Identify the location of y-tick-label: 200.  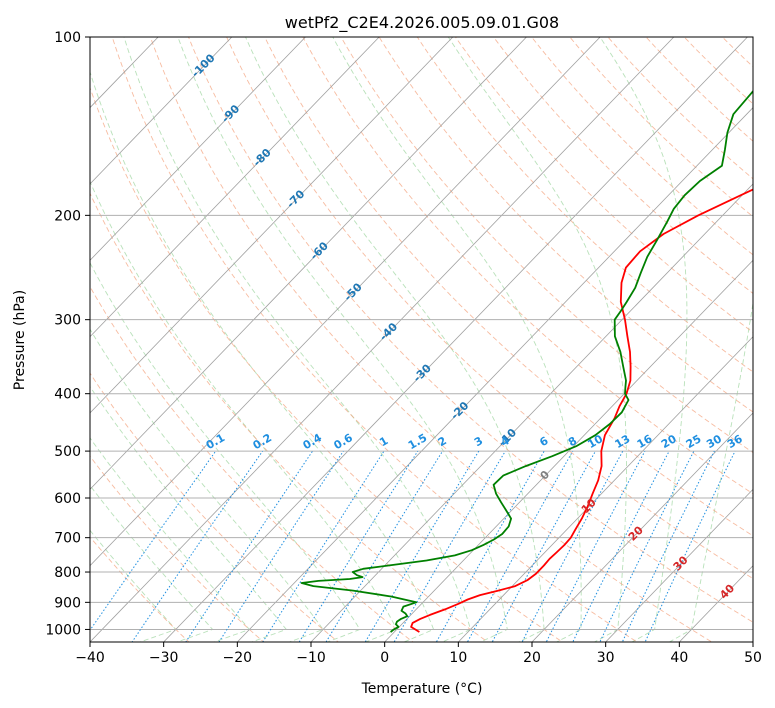
(67, 216).